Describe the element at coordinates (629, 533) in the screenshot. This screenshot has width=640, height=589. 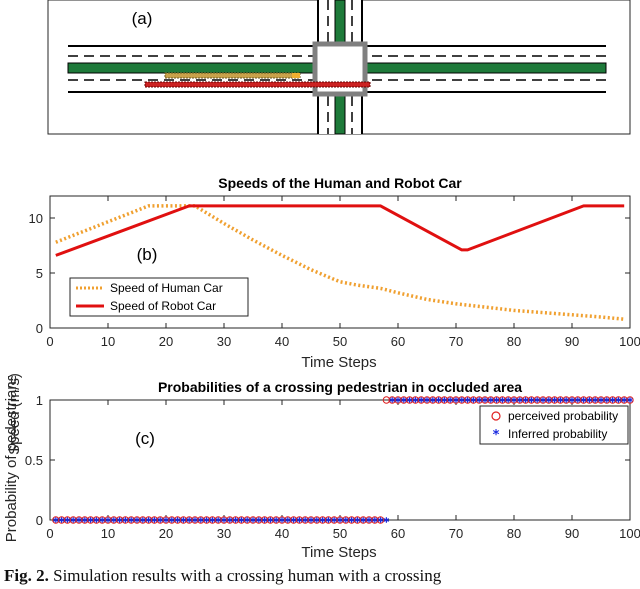
I see `probability-x-tick-label: 100` at that location.